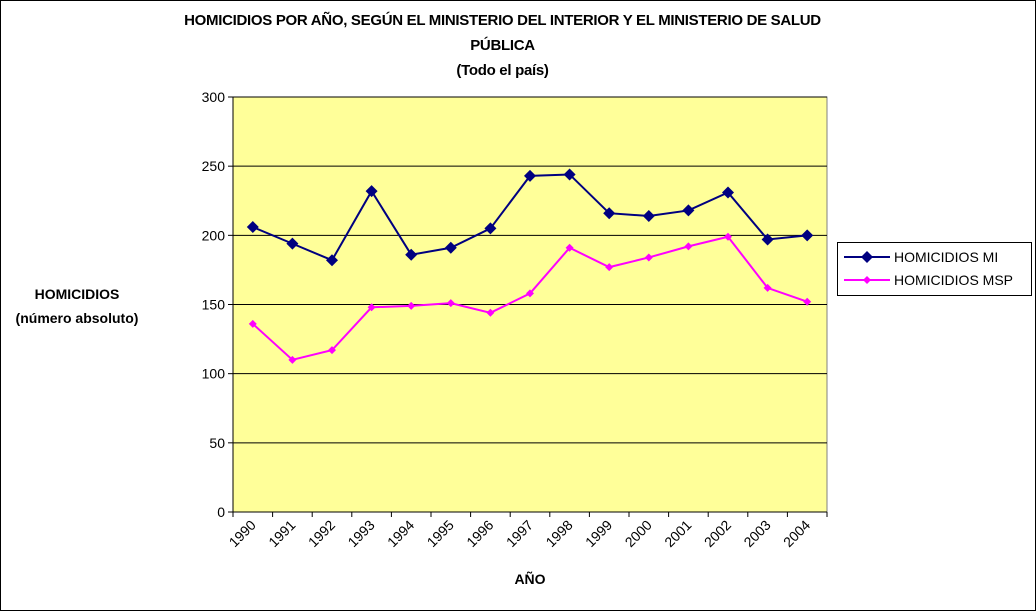 The image size is (1036, 611). I want to click on x-tick-label: 2002, so click(717, 533).